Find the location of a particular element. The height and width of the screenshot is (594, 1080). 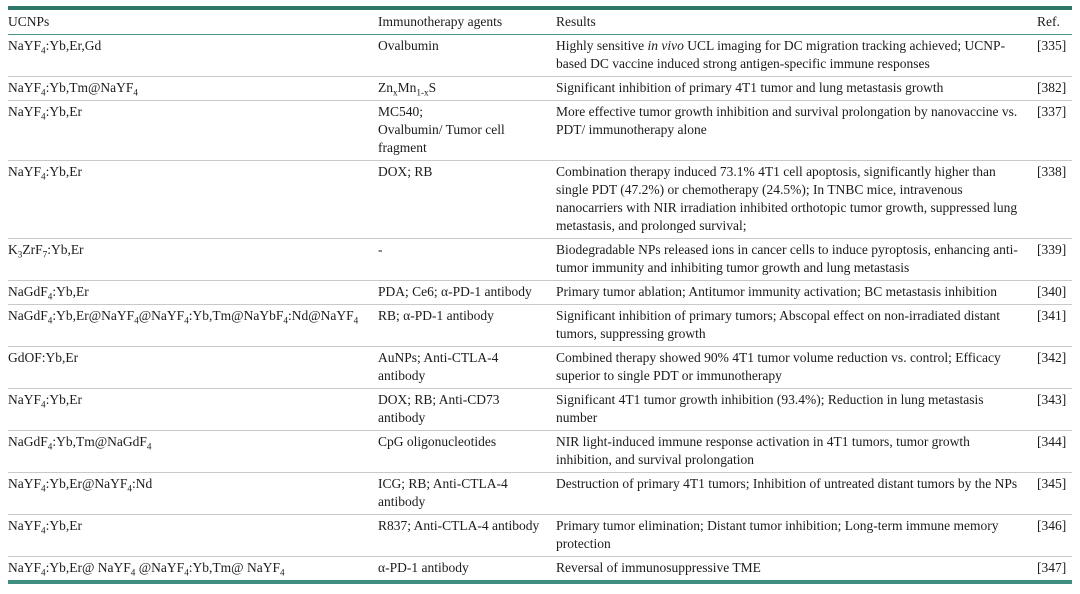

immunotherapy-agents-cell: α-PD-1 antibody is located at coordinates (423, 567).